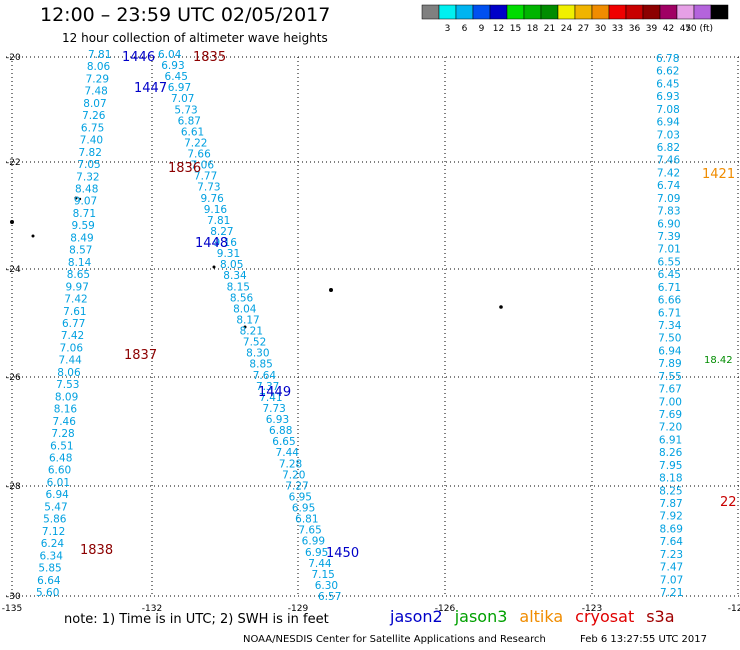 This screenshot has width=740, height=650. Describe the element at coordinates (228, 254) in the screenshot. I see `wave-height-value: 9.31` at that location.